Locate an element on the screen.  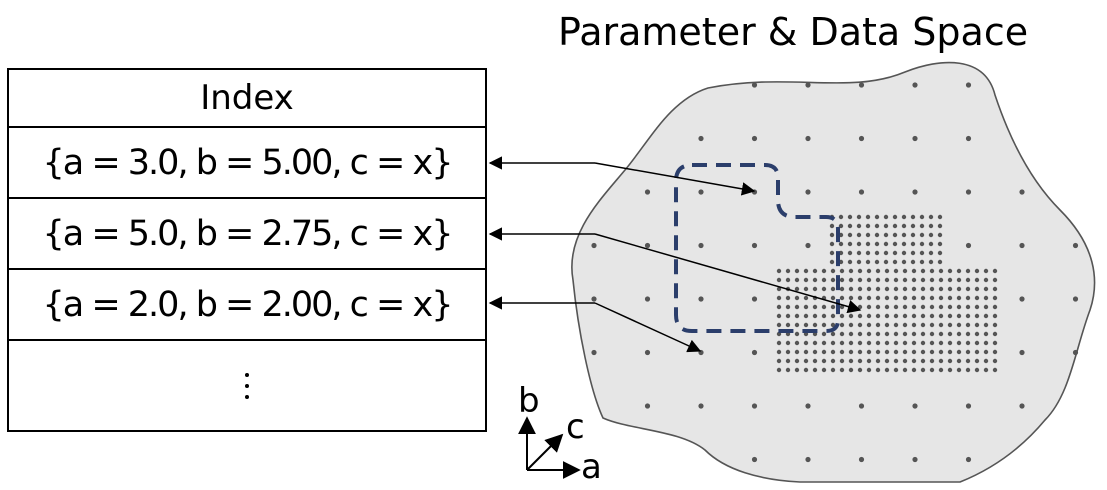
index-header: Index is located at coordinates (247, 99).